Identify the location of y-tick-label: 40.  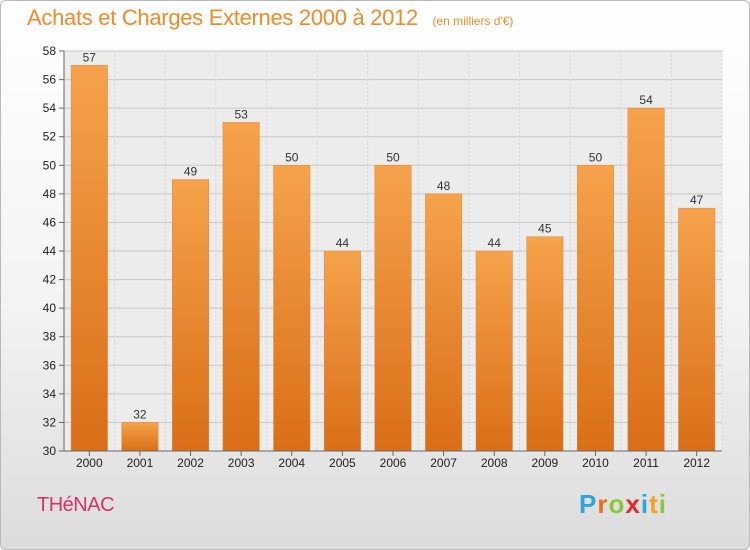
(50, 308).